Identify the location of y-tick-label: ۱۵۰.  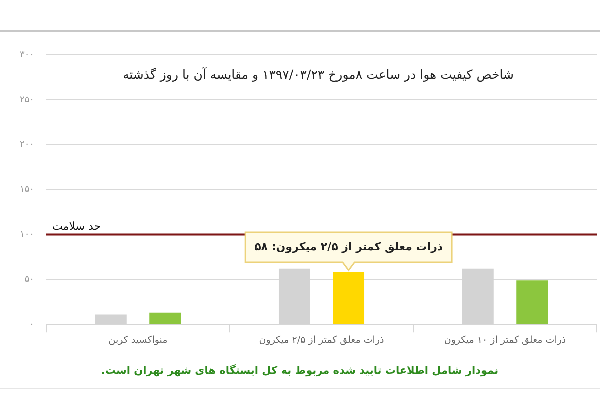
(27, 190).